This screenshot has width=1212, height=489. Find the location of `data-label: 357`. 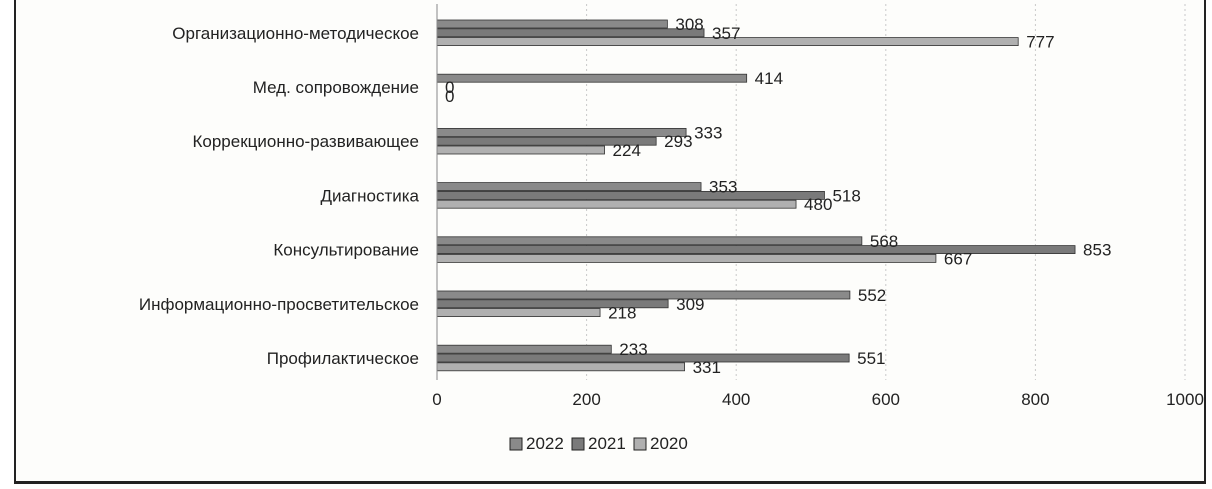

data-label: 357 is located at coordinates (726, 33).